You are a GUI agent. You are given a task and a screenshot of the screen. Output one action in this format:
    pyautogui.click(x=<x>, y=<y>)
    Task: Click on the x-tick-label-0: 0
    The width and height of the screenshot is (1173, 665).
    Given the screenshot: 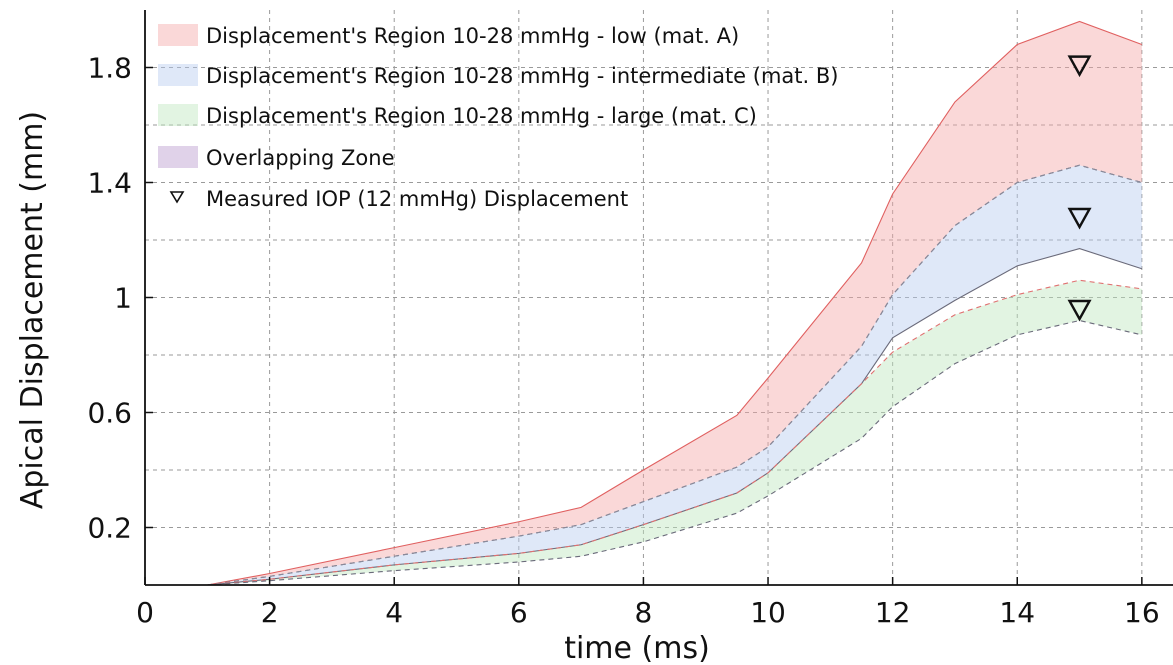 What is the action you would take?
    pyautogui.click(x=145, y=612)
    